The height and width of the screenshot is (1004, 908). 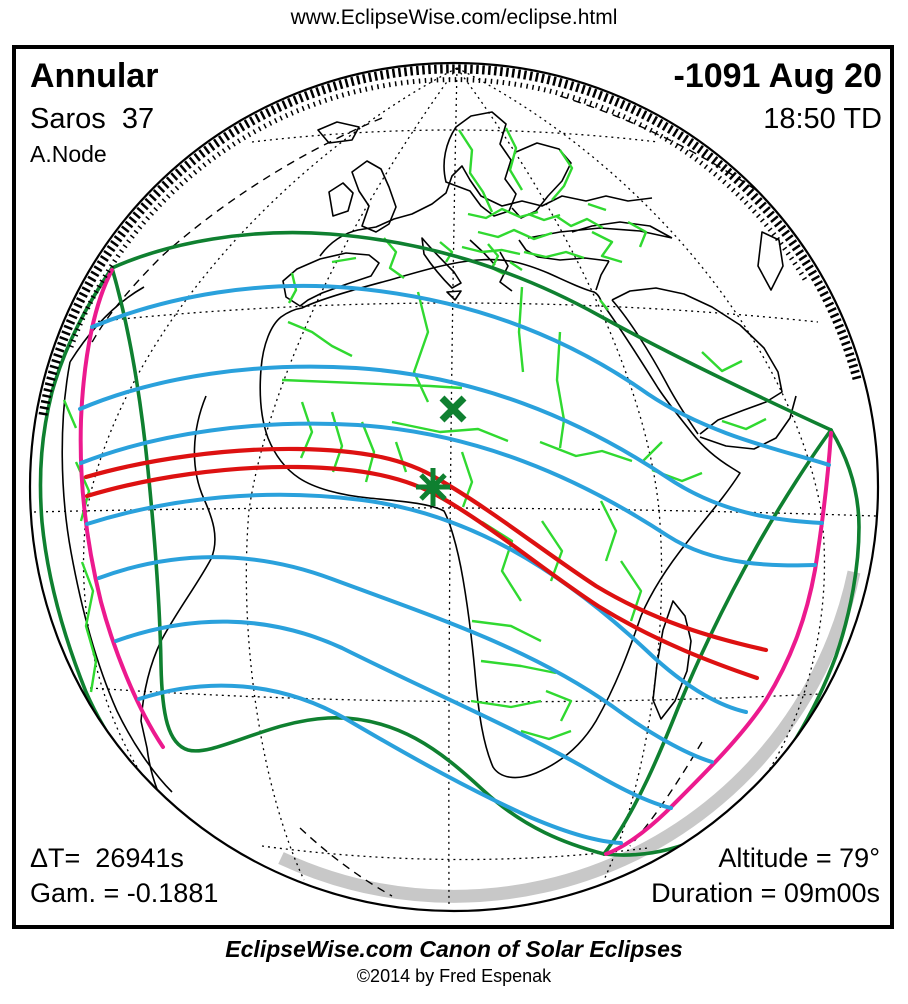 I want to click on eclipse-time-label: 18:50 TD, so click(x=822, y=119).